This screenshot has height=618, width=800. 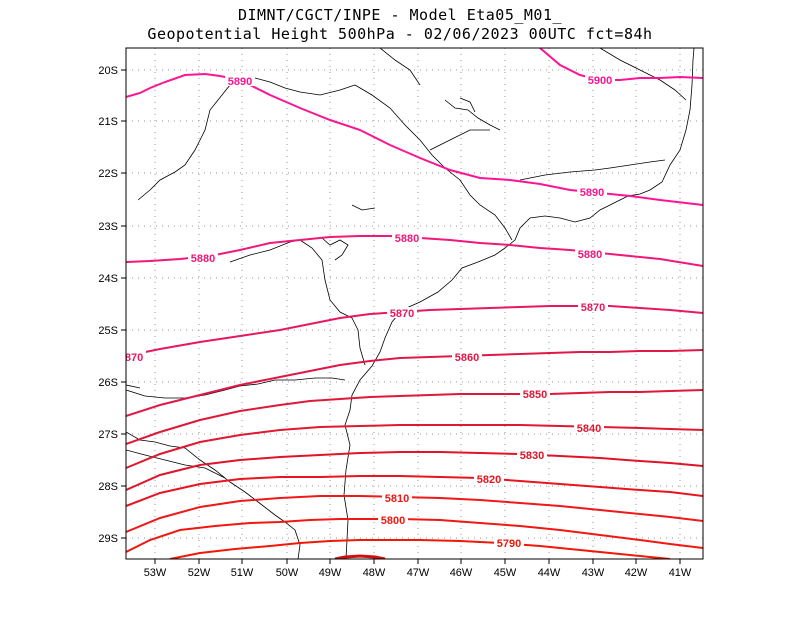 What do you see at coordinates (108, 174) in the screenshot?
I see `lat-tick-label: 22S` at bounding box center [108, 174].